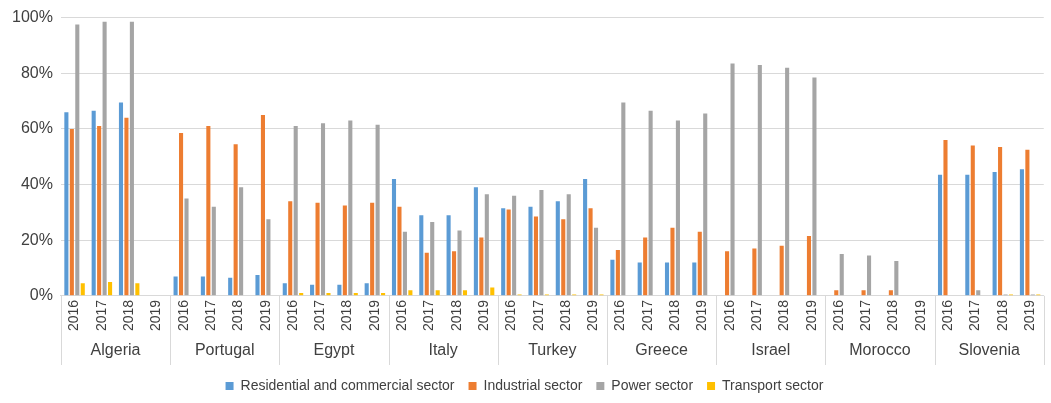 The image size is (1051, 403). I want to click on text: Greece, so click(661, 350).